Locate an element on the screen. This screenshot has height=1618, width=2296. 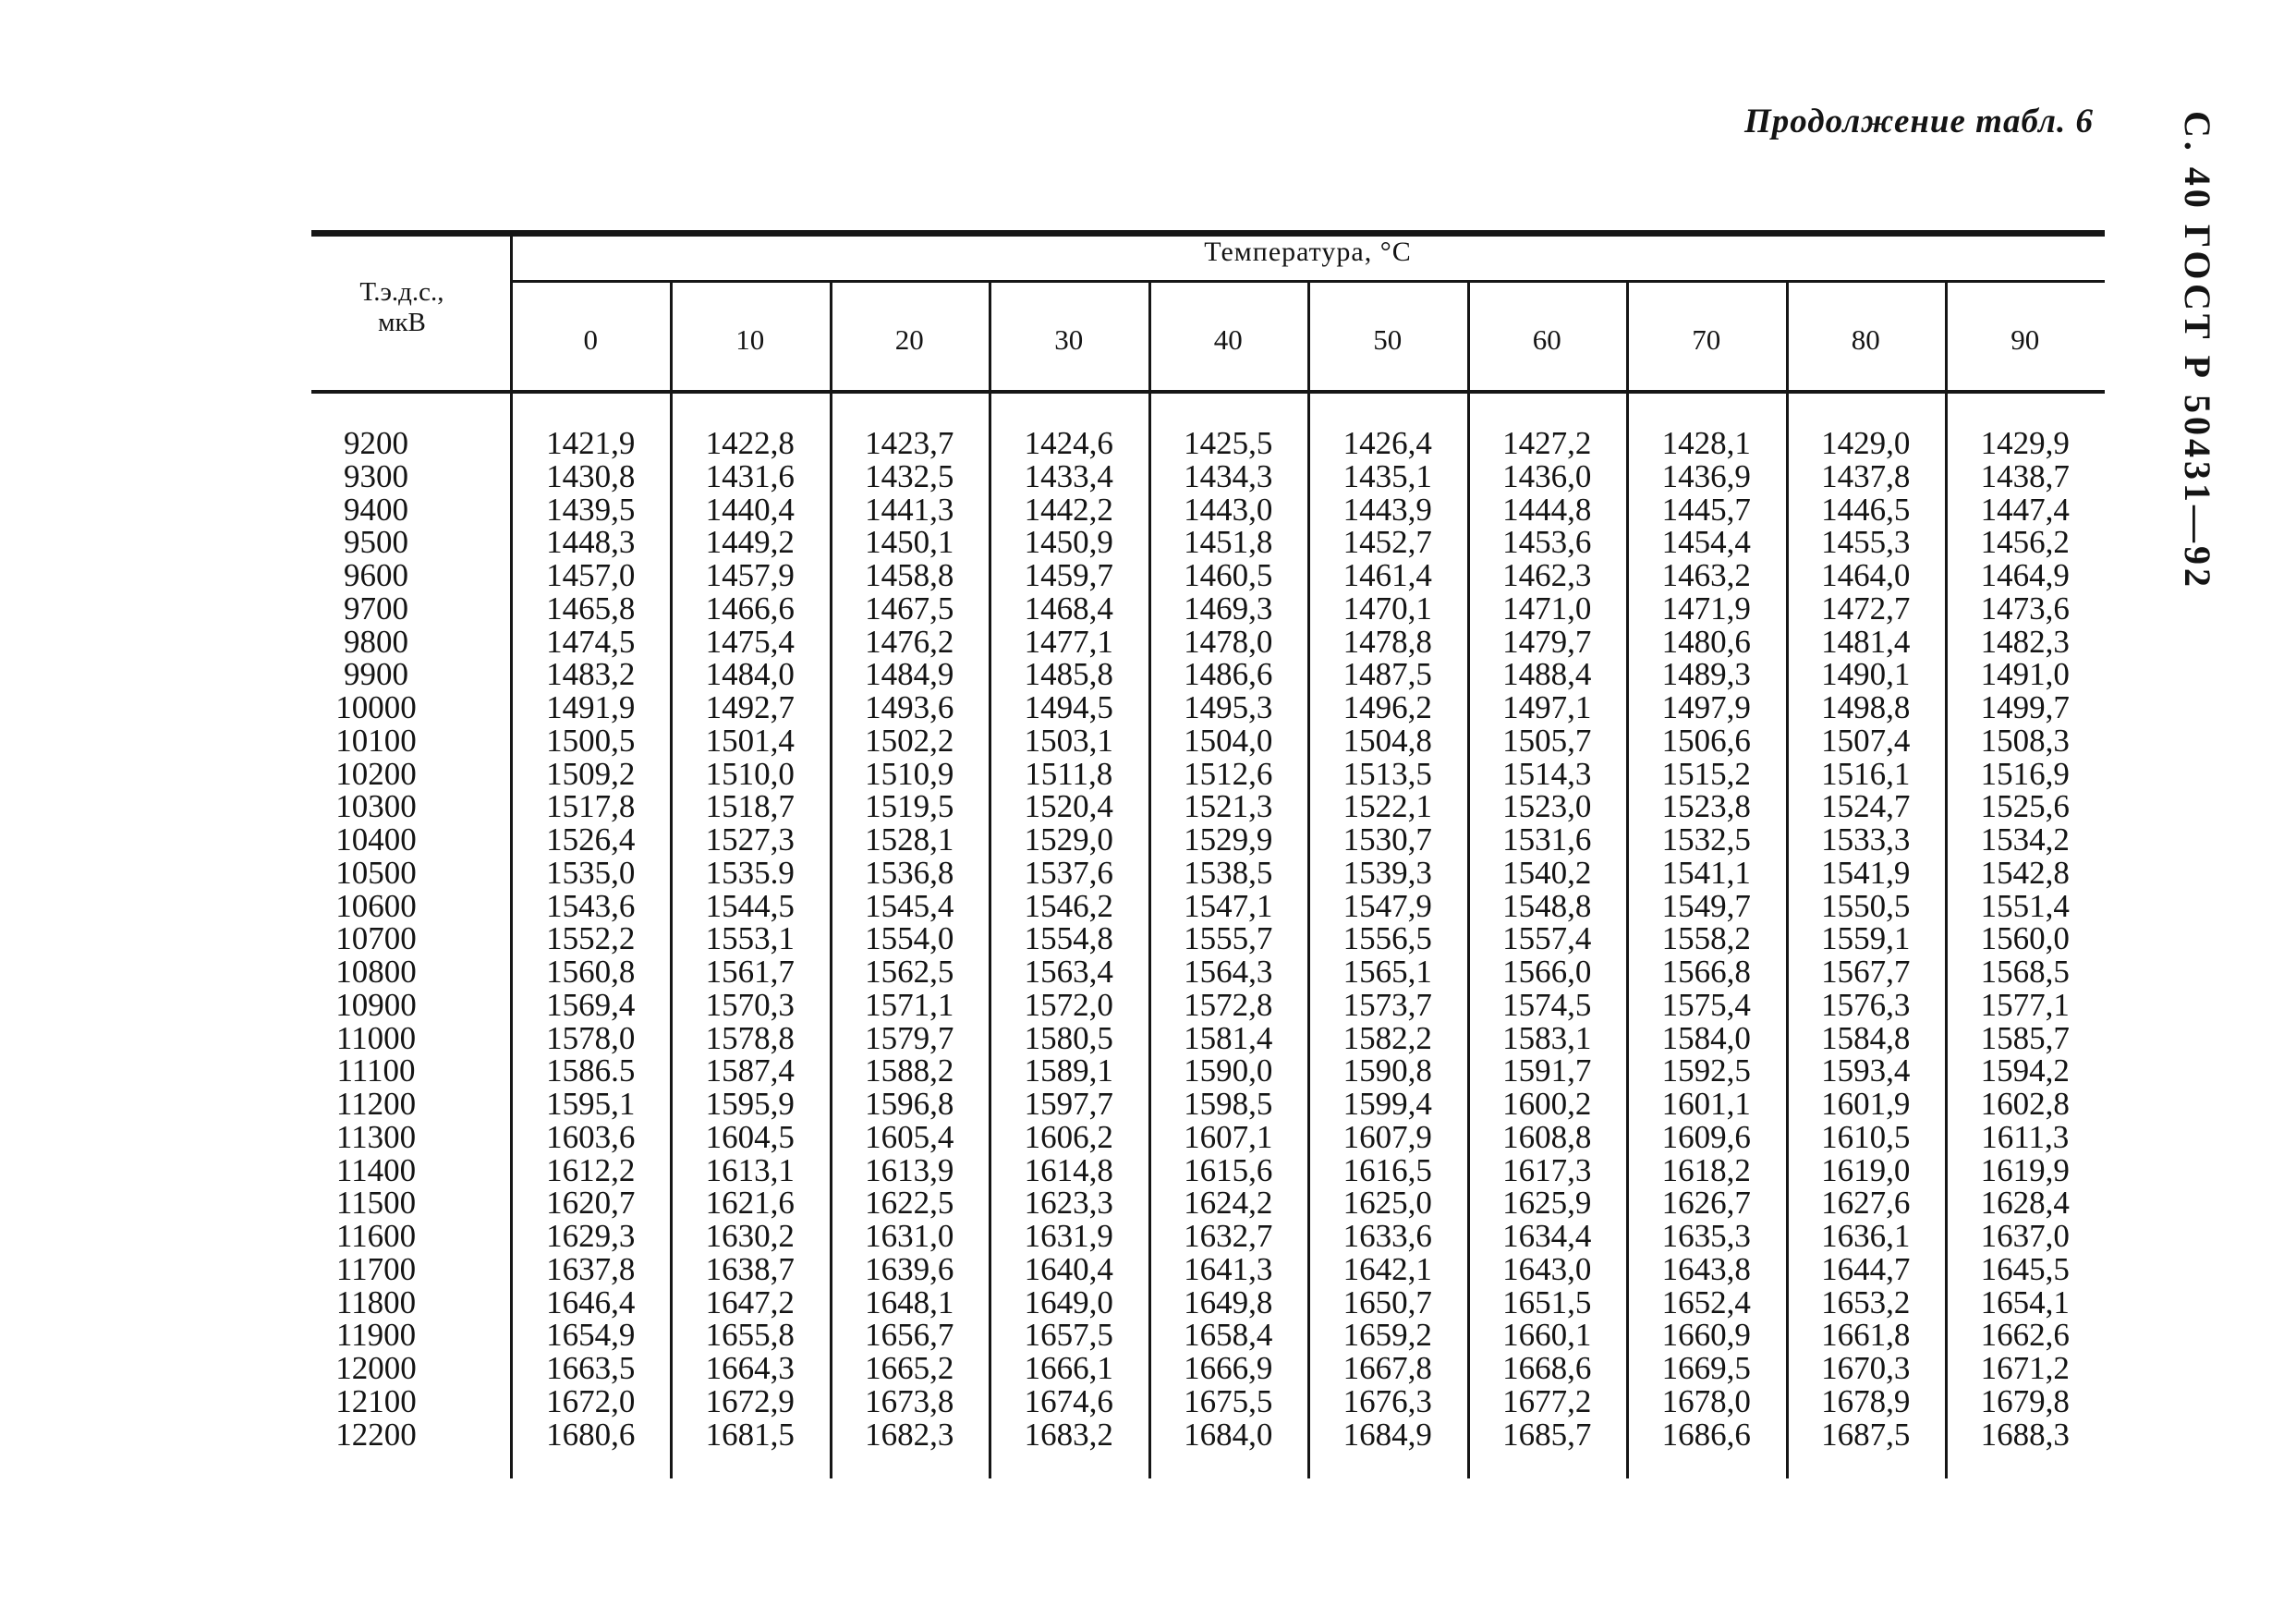
temperature-value-cell: 1664,3 is located at coordinates (750, 1368).